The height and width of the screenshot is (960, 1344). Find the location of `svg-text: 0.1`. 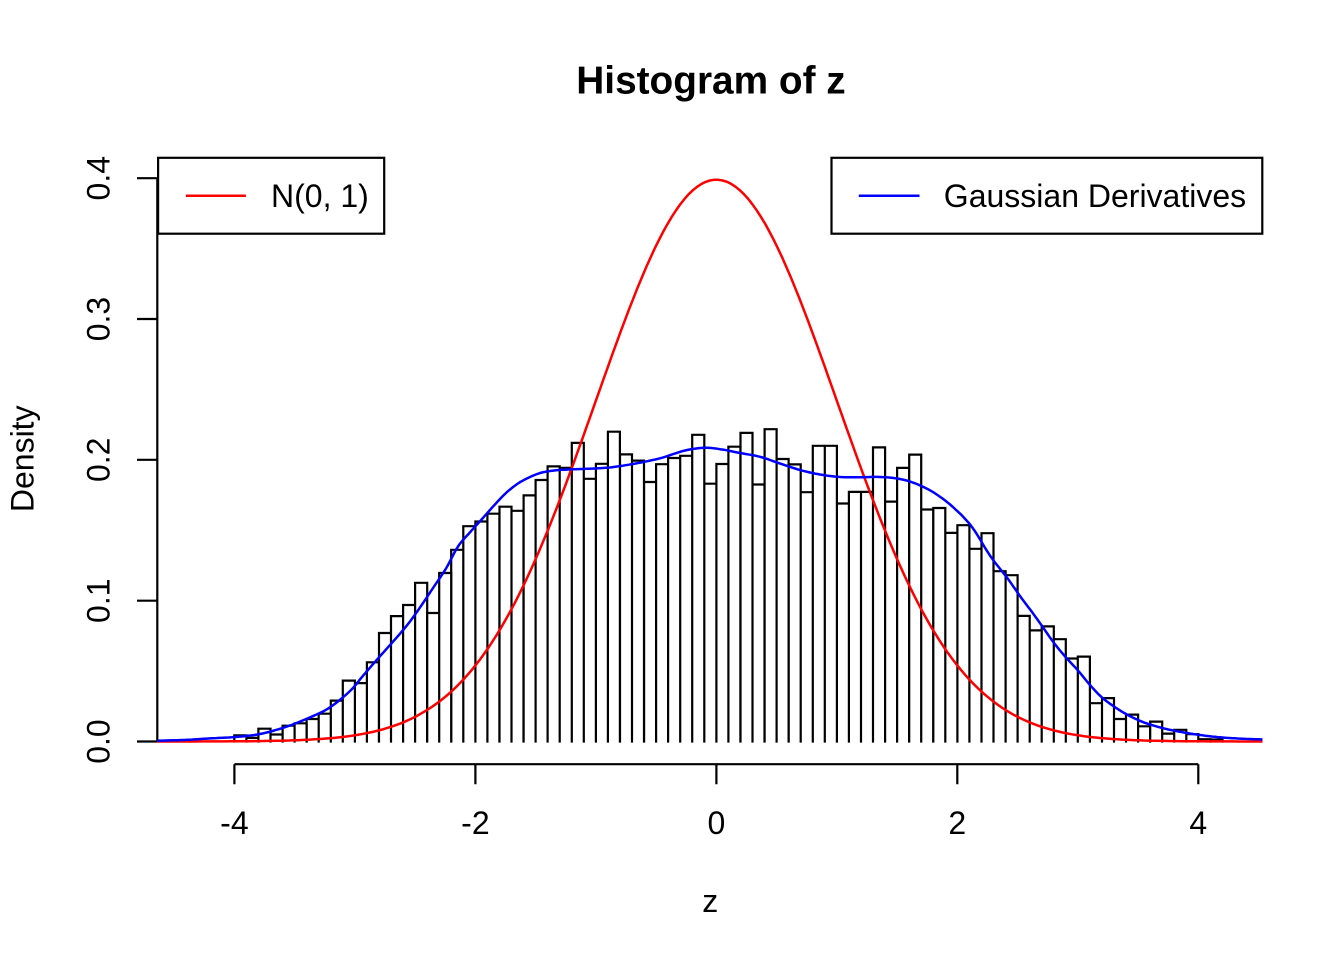

svg-text: 0.1 is located at coordinates (98, 600).